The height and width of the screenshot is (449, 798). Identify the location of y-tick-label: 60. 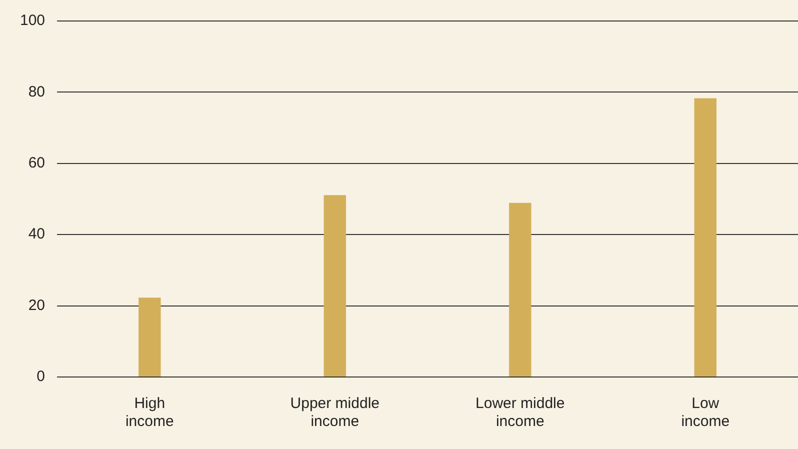
(37, 163).